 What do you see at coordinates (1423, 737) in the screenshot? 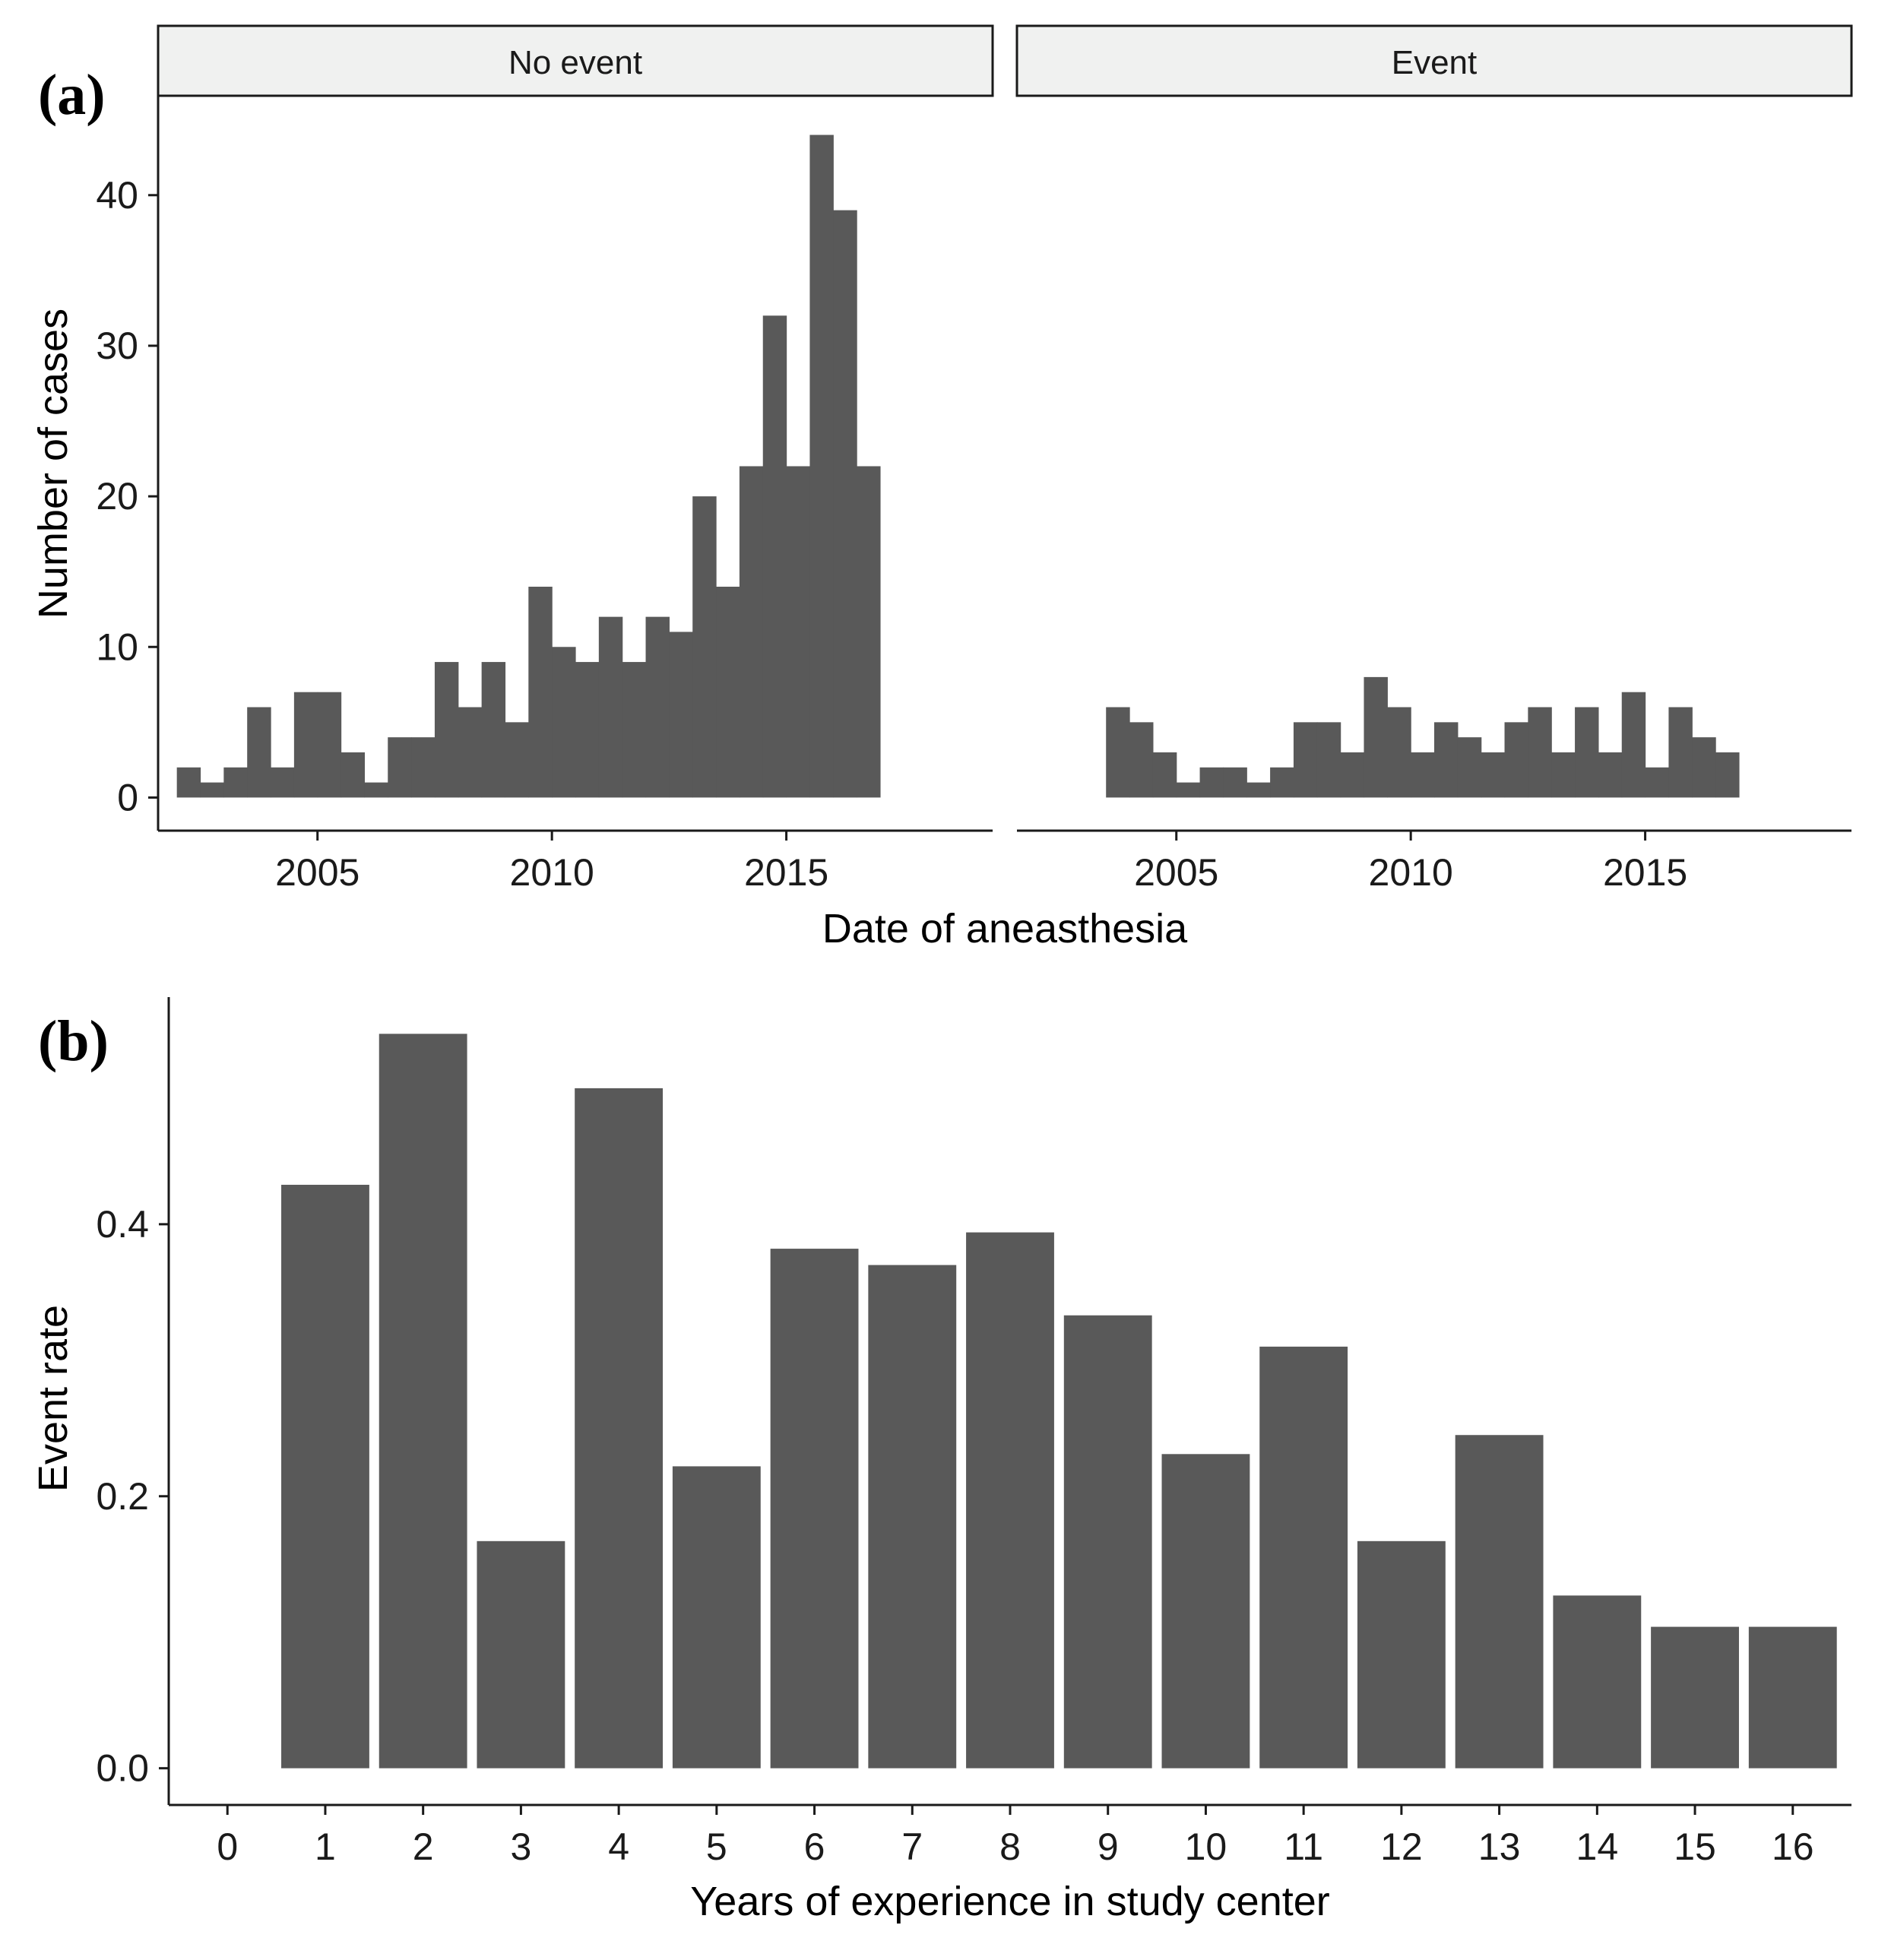
I see `facet-event-bars` at bounding box center [1423, 737].